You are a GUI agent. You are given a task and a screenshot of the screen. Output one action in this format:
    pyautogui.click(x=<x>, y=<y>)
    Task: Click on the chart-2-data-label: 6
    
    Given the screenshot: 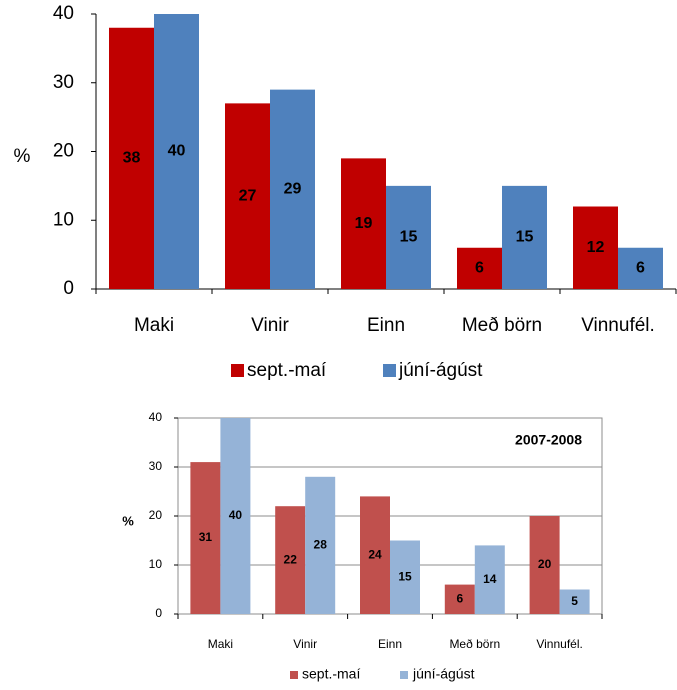 What is the action you would take?
    pyautogui.click(x=459, y=598)
    